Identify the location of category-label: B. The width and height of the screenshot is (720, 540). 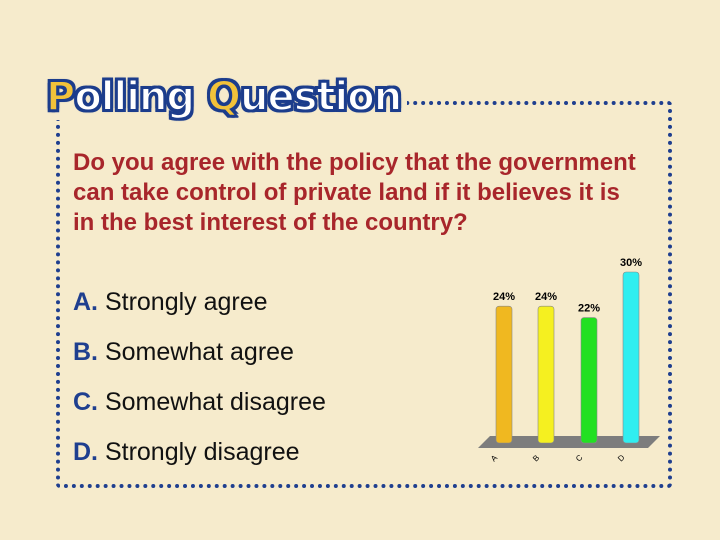
(536, 458).